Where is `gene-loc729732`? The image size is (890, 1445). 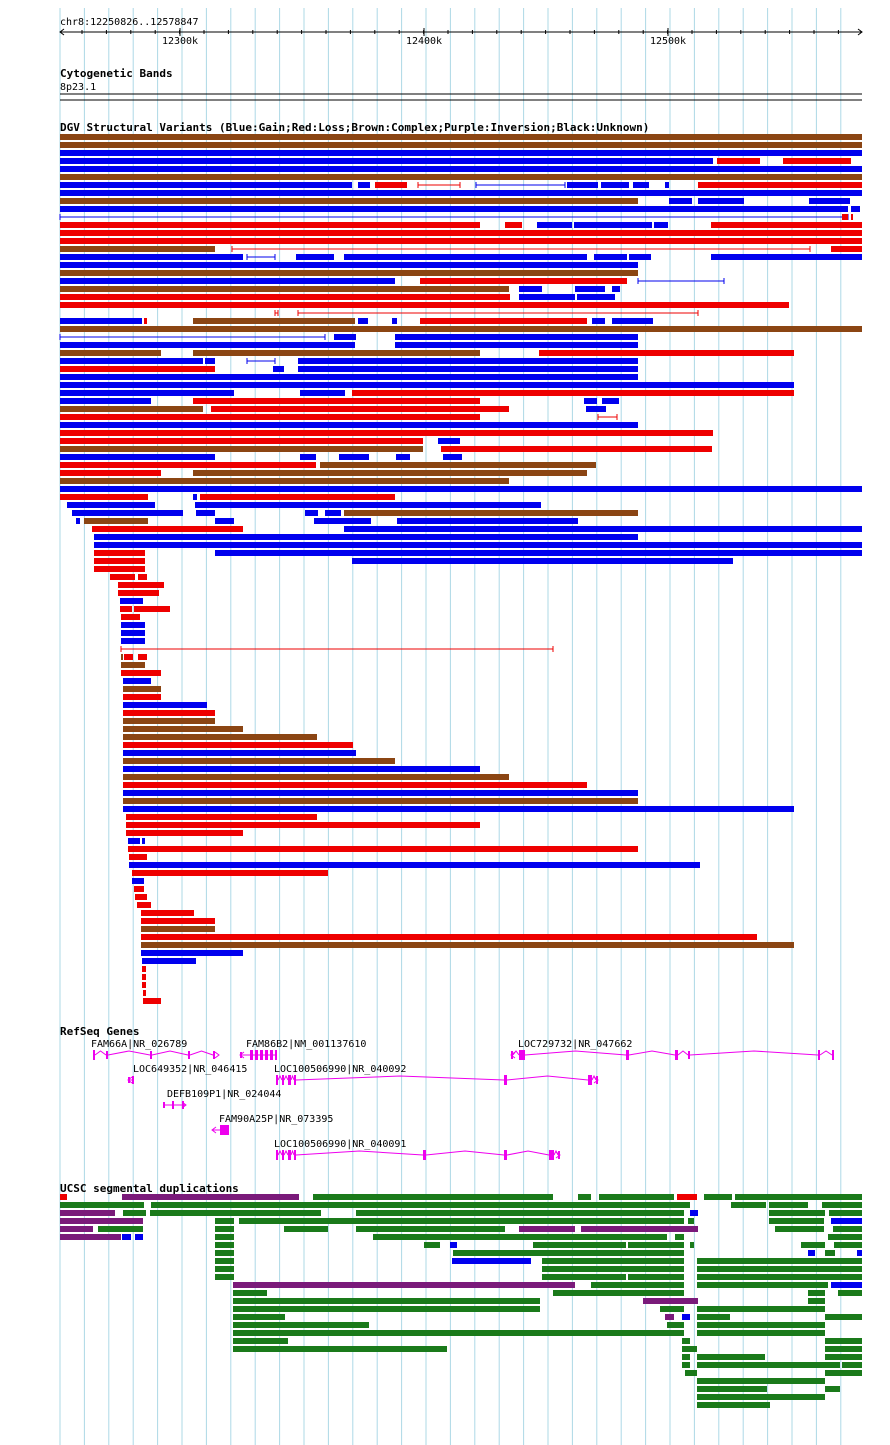 gene-loc729732 is located at coordinates (672, 1055).